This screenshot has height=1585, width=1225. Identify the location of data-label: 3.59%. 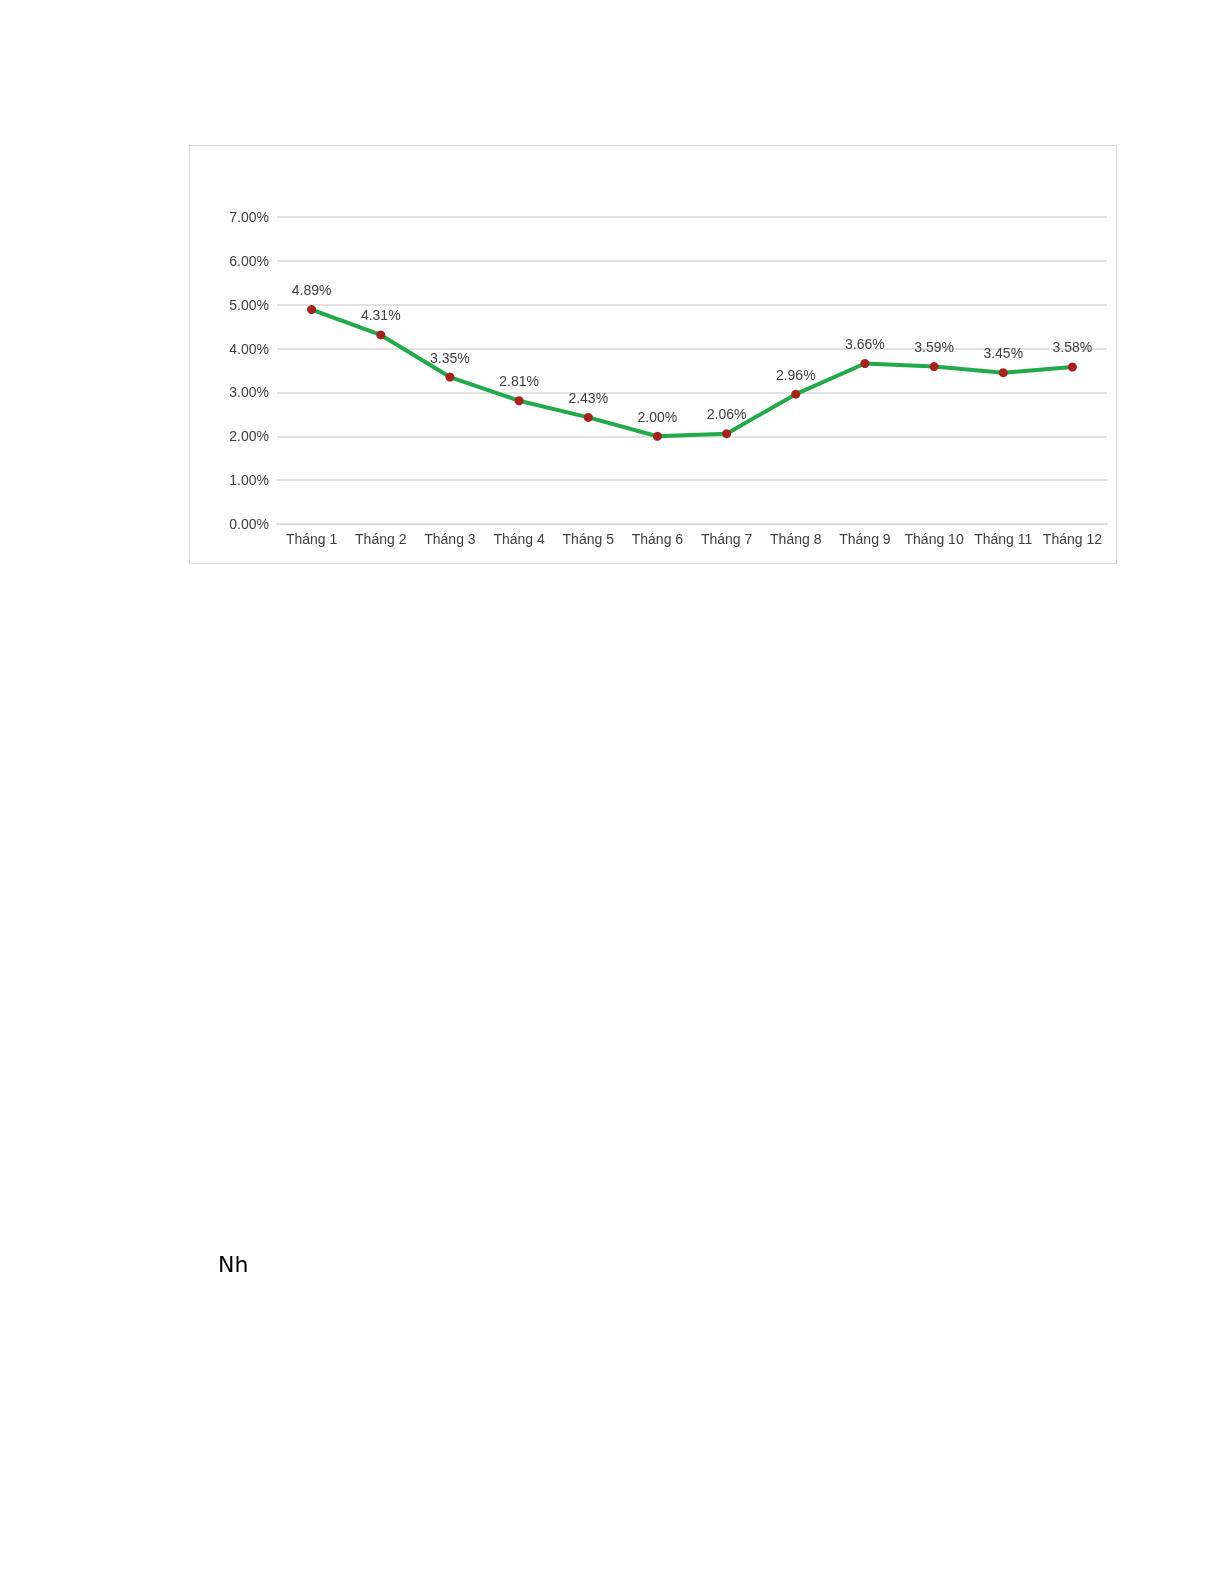
(934, 347).